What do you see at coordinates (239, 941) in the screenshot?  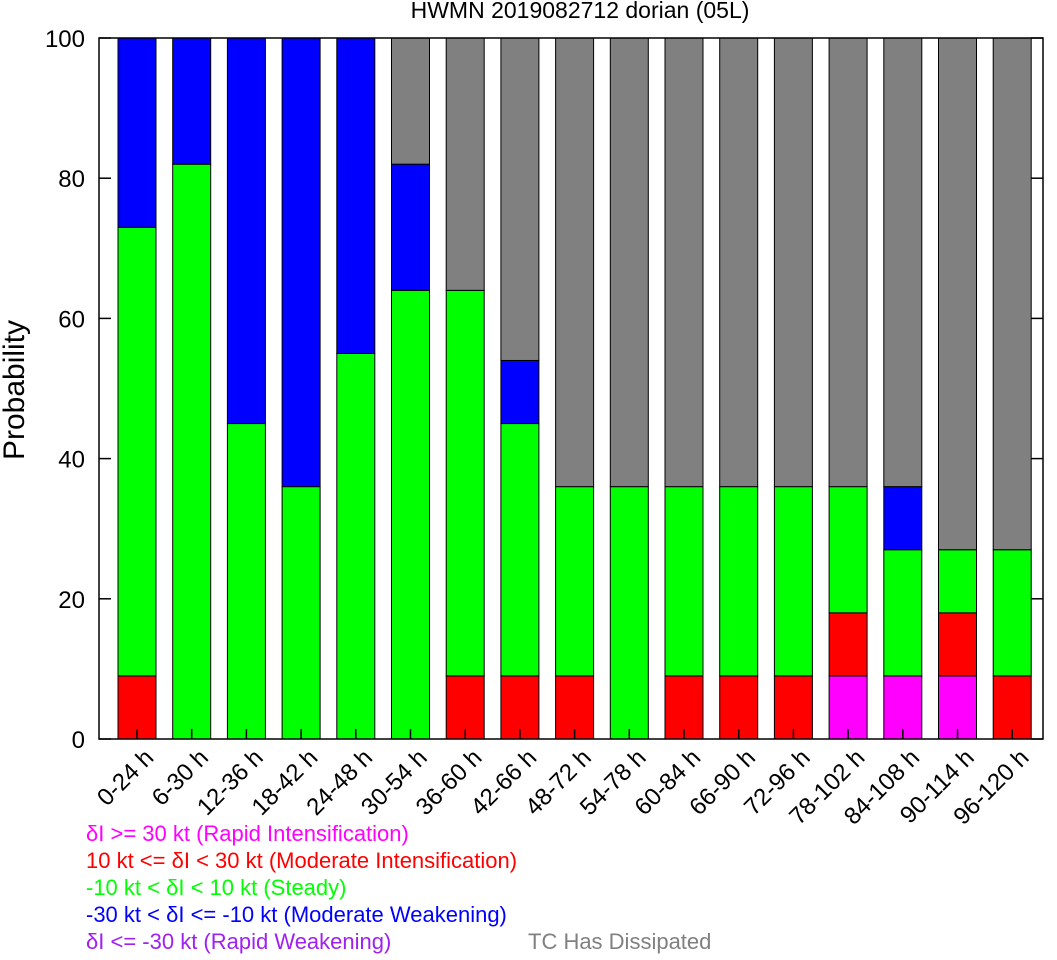 I see `legend-rapid-weakening: δI <= -30 kt (Rapid Weakening)` at bounding box center [239, 941].